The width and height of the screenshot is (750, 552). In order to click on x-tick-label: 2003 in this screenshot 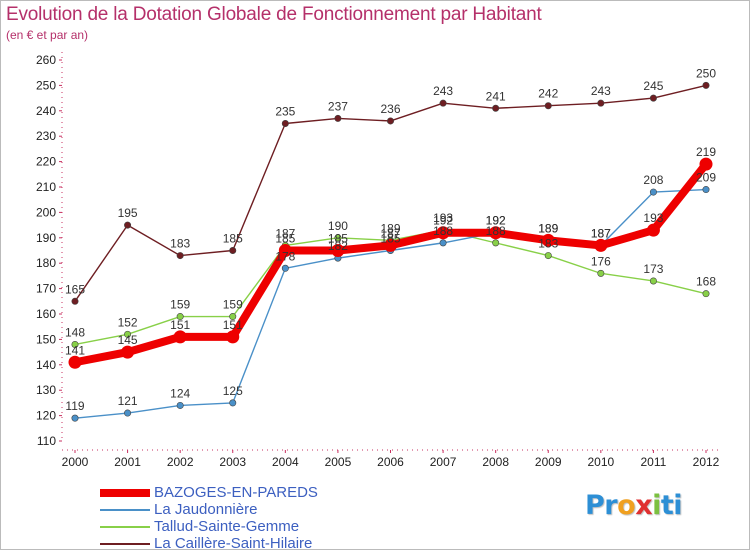, I will do `click(232, 462)`.